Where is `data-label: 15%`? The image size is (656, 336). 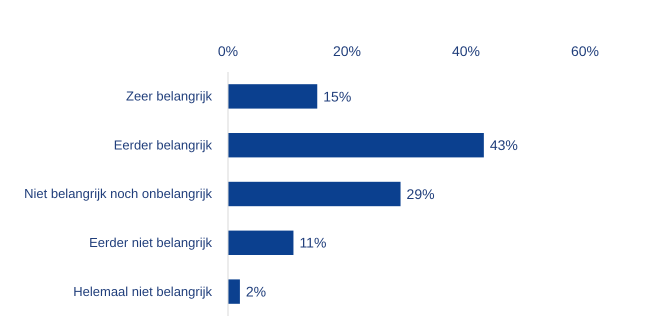
data-label: 15% is located at coordinates (337, 96).